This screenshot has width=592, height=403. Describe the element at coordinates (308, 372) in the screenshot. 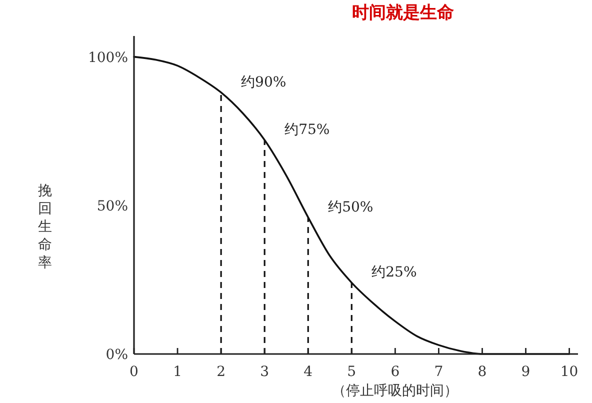

I see `x-tick-label: 4` at that location.